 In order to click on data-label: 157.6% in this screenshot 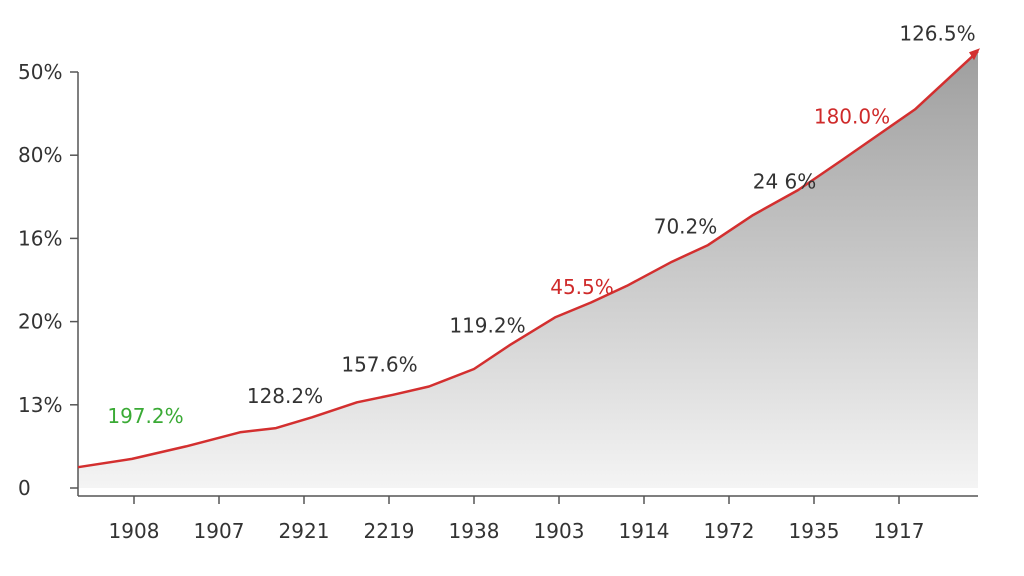, I will do `click(379, 365)`.